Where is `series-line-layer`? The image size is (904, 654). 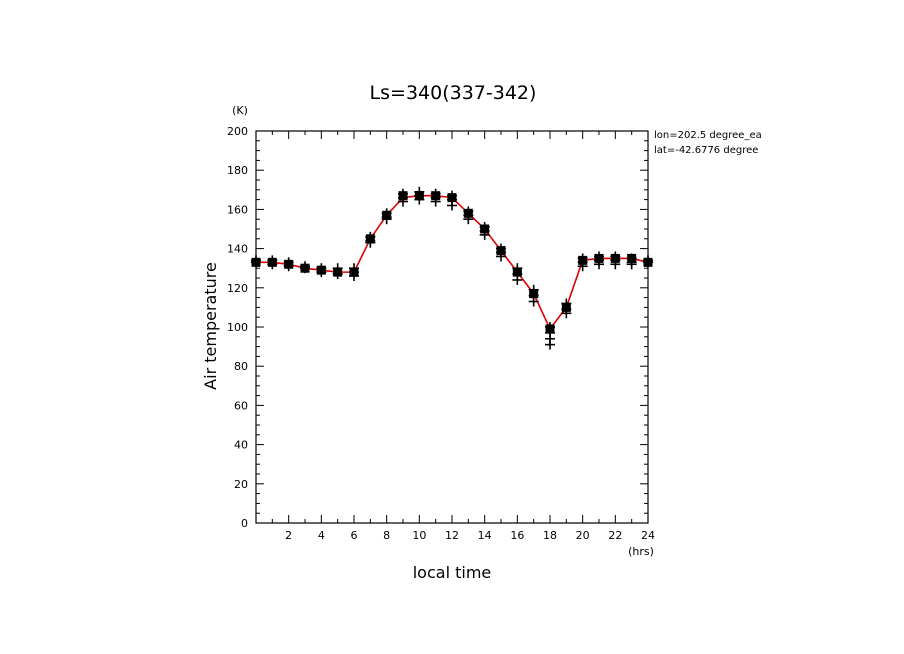
series-line-layer is located at coordinates (452, 262).